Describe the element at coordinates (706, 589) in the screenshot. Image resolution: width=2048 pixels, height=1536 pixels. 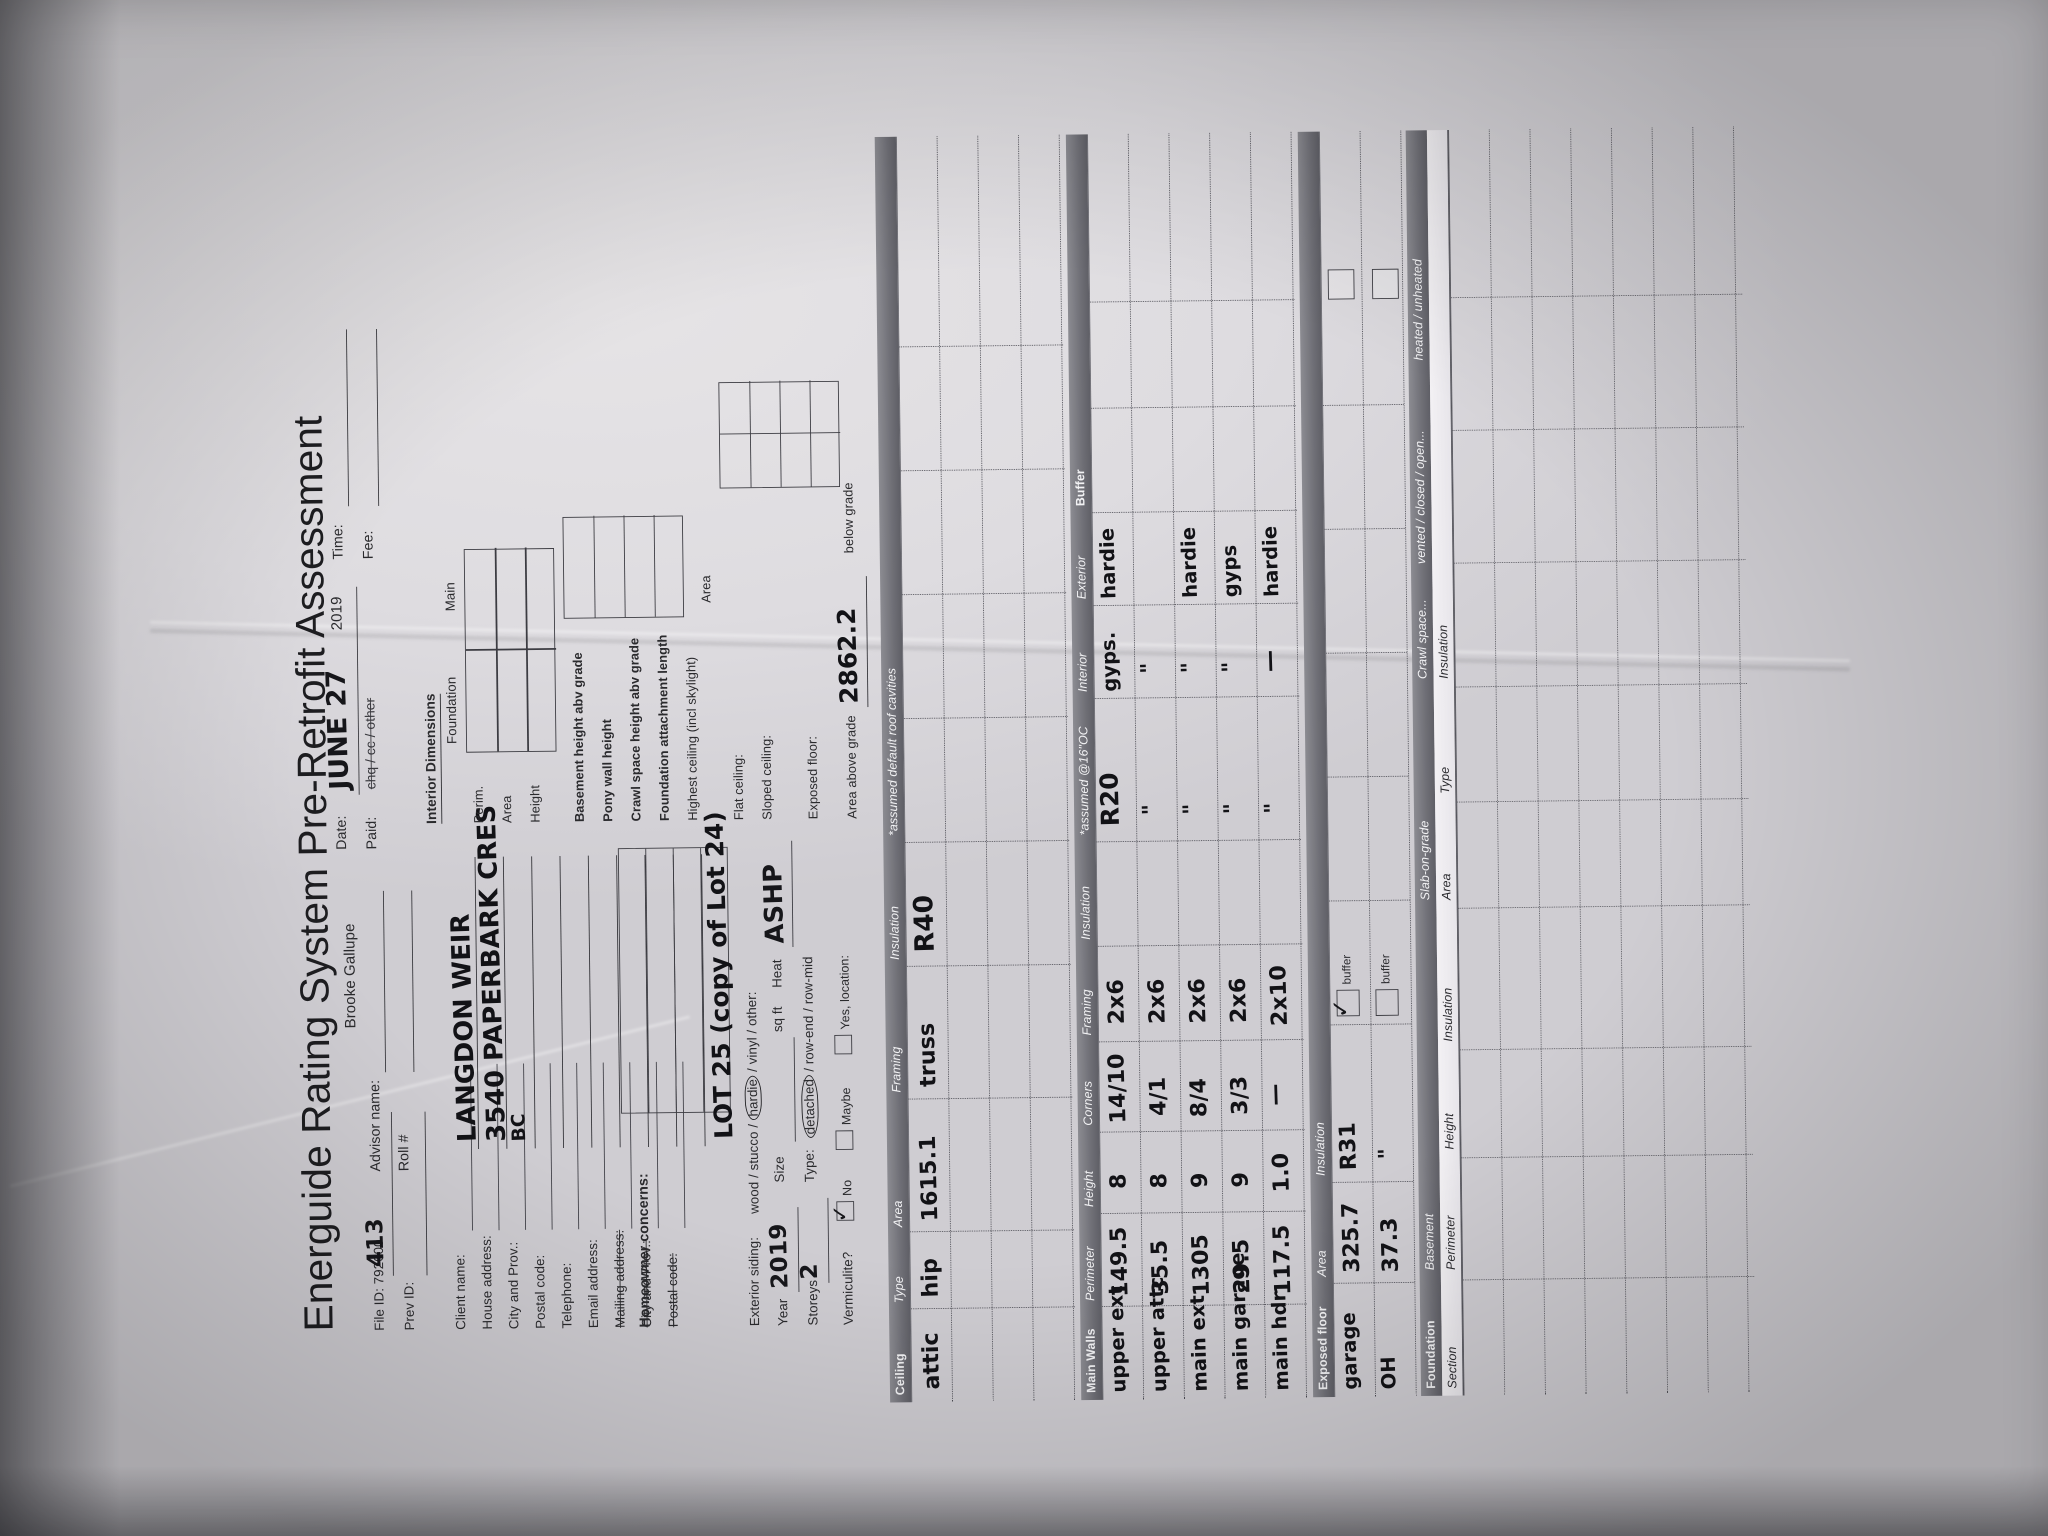
I see `id-area-label: Area` at that location.